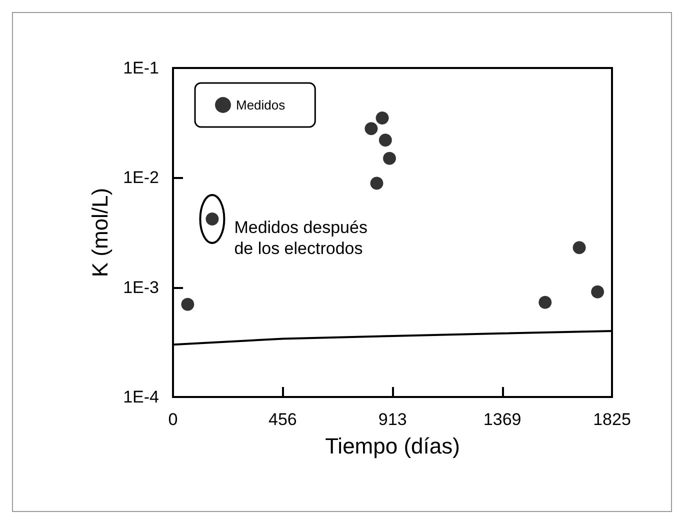  Describe the element at coordinates (392, 419) in the screenshot. I see `x-tick-label: 913` at that location.